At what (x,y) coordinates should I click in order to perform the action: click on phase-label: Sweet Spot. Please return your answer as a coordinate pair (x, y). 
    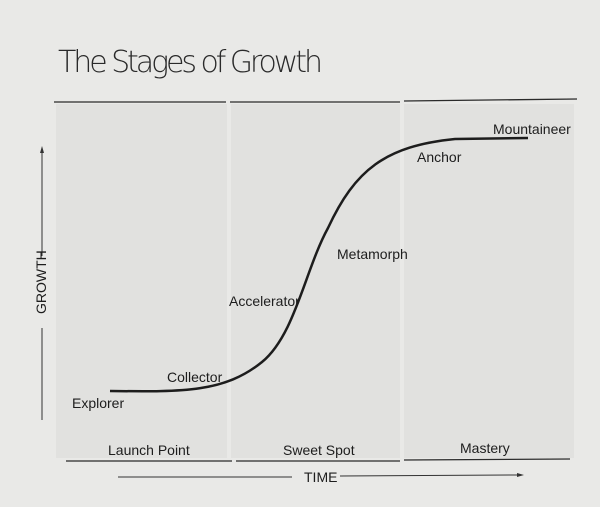
    Looking at the image, I should click on (319, 450).